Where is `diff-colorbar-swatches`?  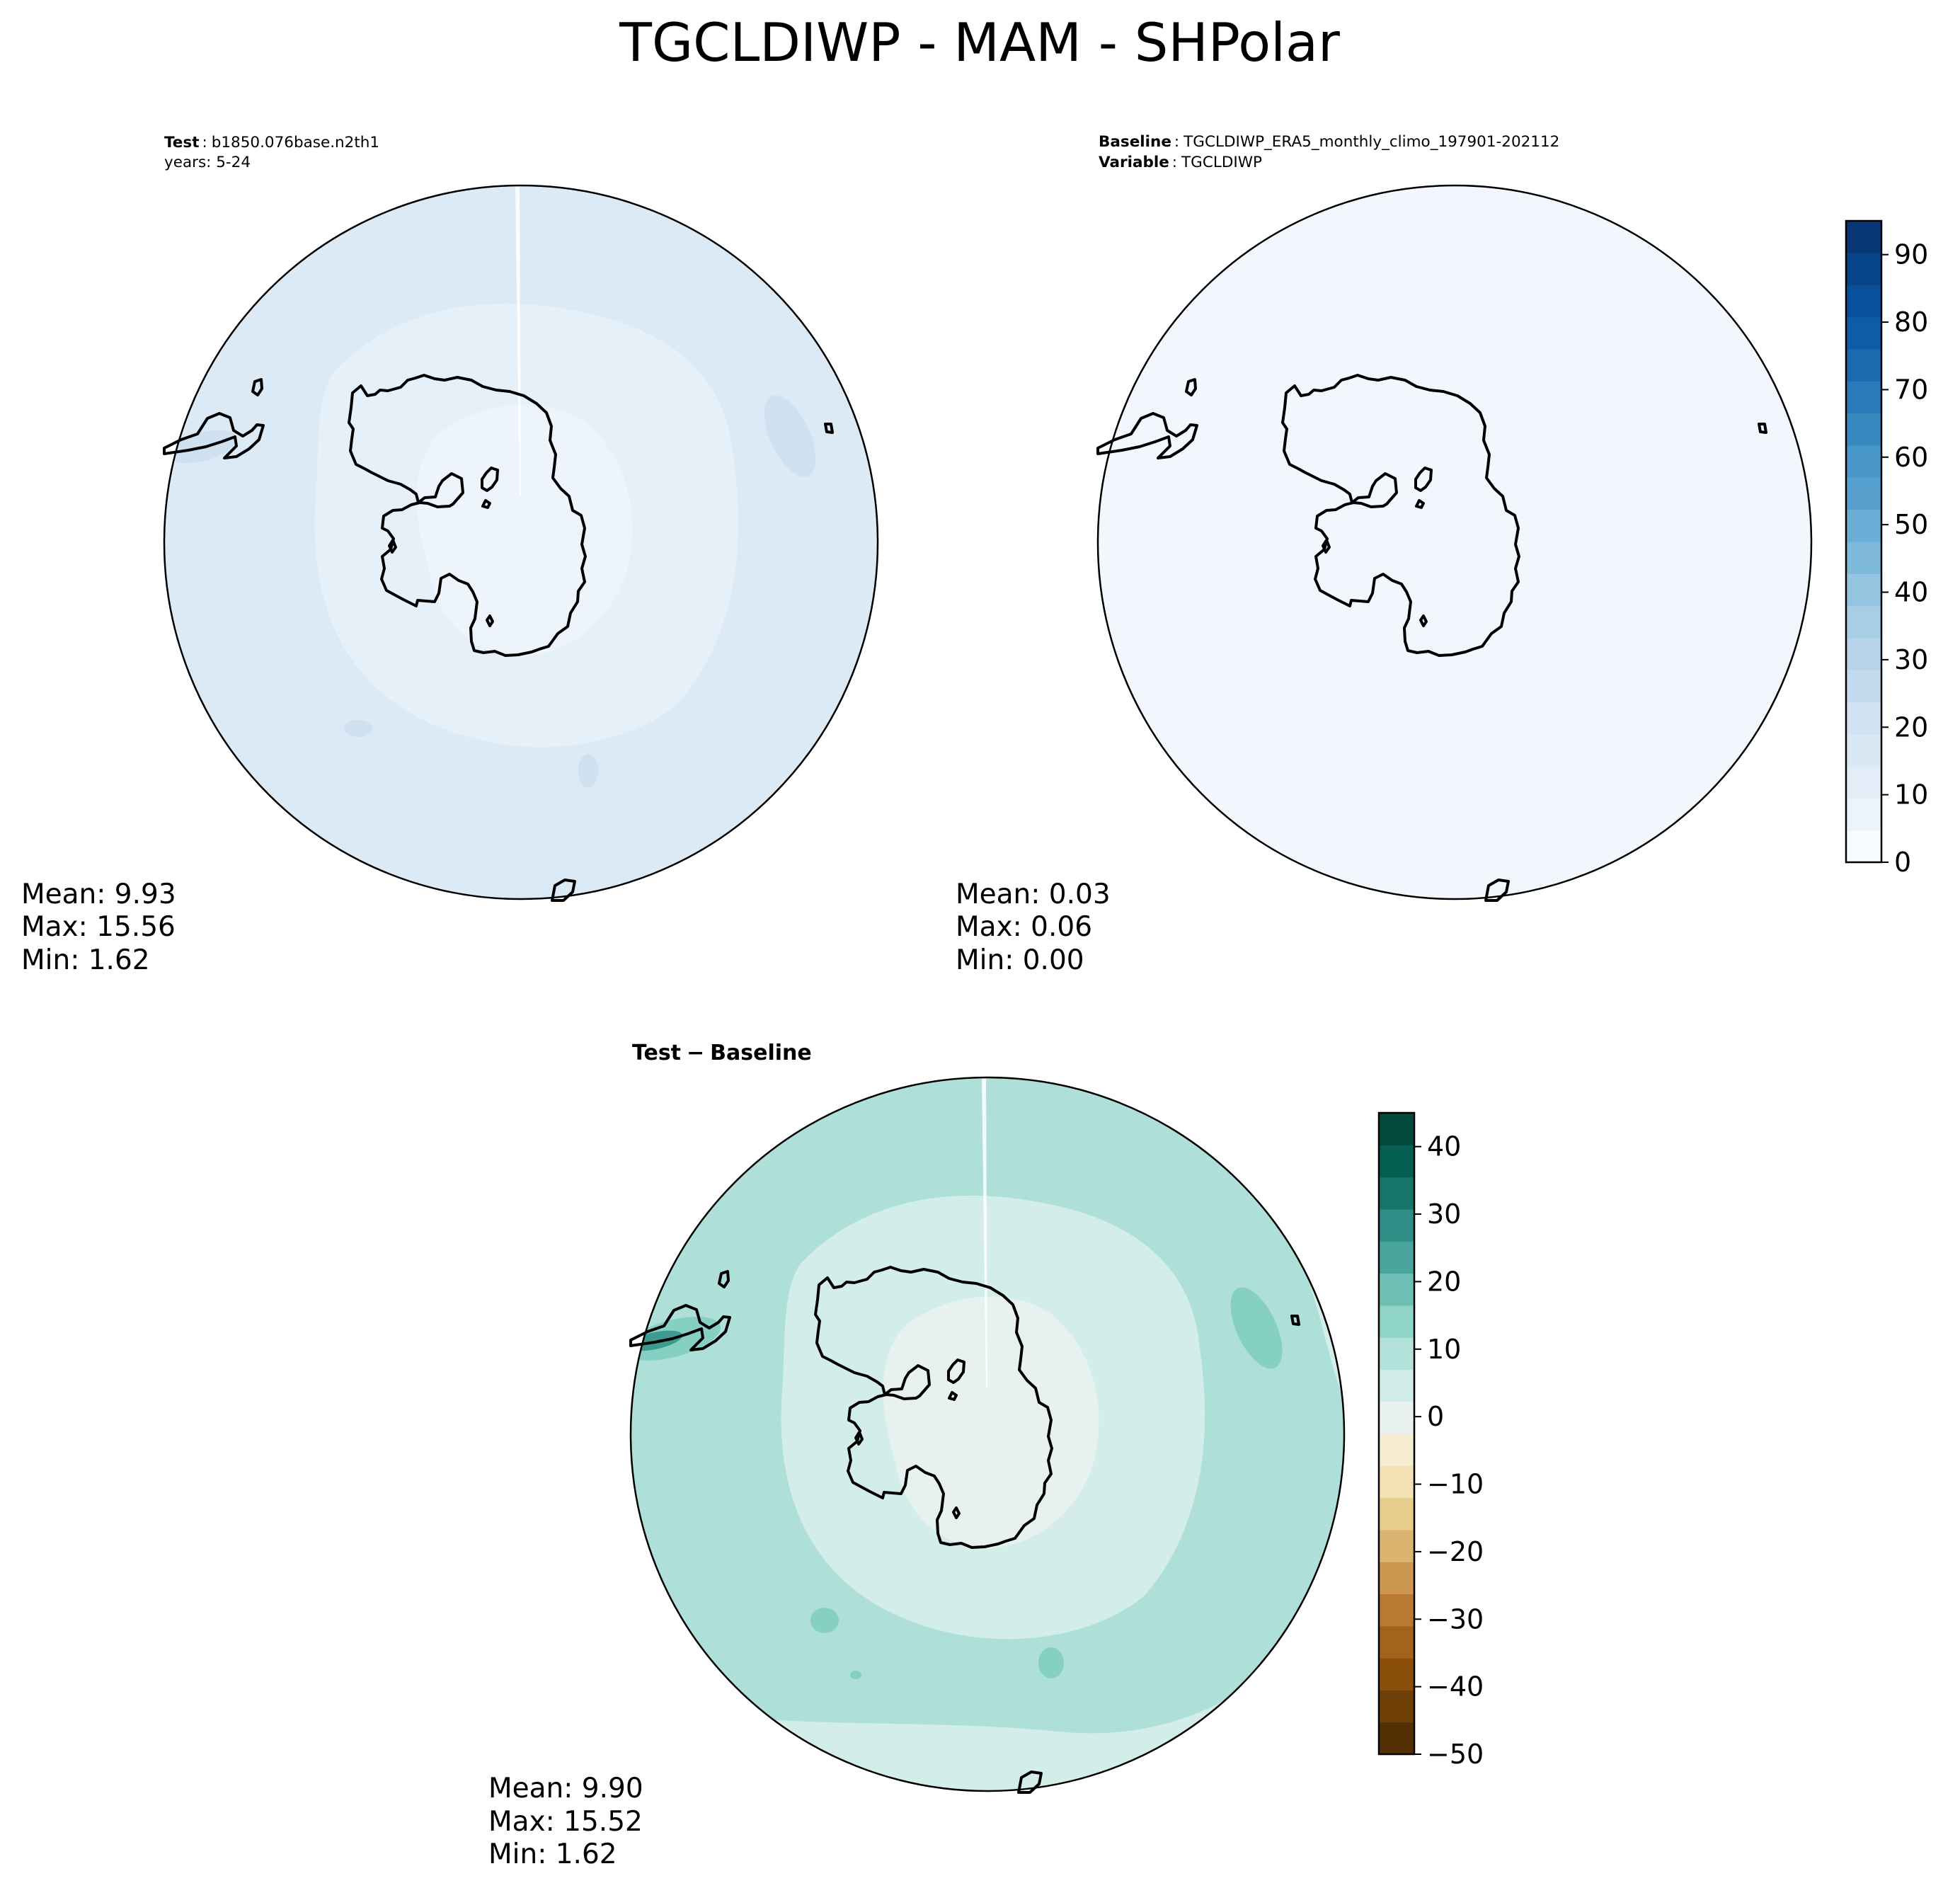 diff-colorbar-swatches is located at coordinates (1396, 1434).